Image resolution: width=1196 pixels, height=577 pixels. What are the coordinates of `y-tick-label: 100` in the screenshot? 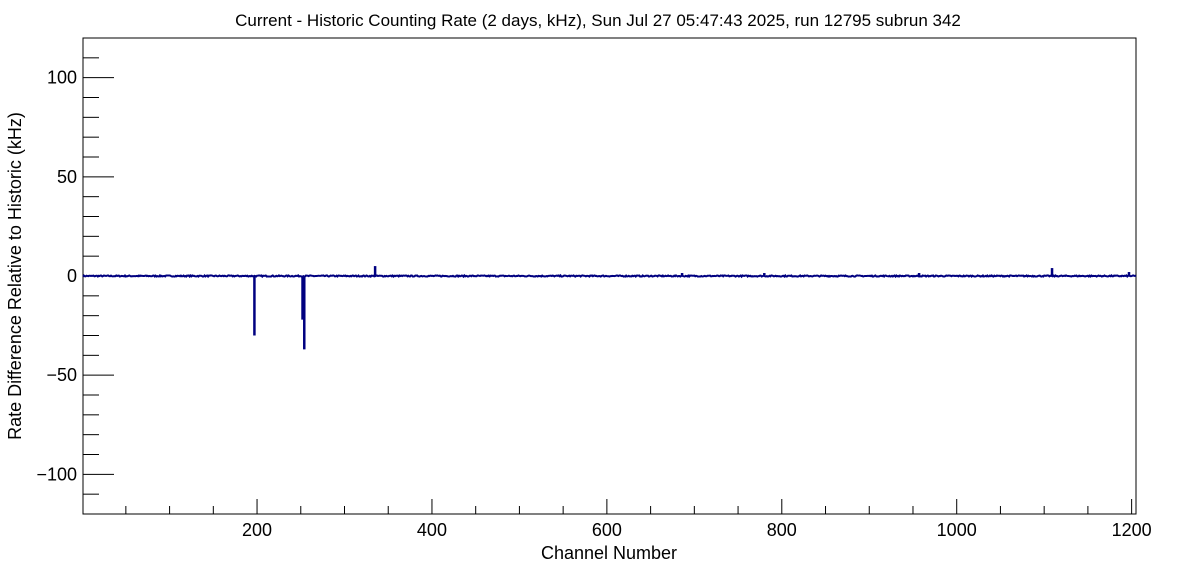 It's located at (62, 78).